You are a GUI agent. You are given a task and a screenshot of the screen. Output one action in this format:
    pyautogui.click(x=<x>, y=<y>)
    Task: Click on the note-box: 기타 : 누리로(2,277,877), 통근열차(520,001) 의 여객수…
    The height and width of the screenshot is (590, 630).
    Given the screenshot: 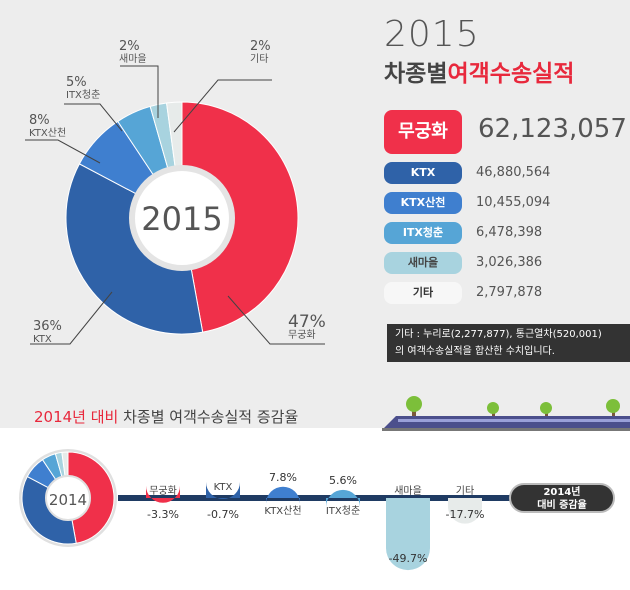 What is the action you would take?
    pyautogui.click(x=508, y=343)
    